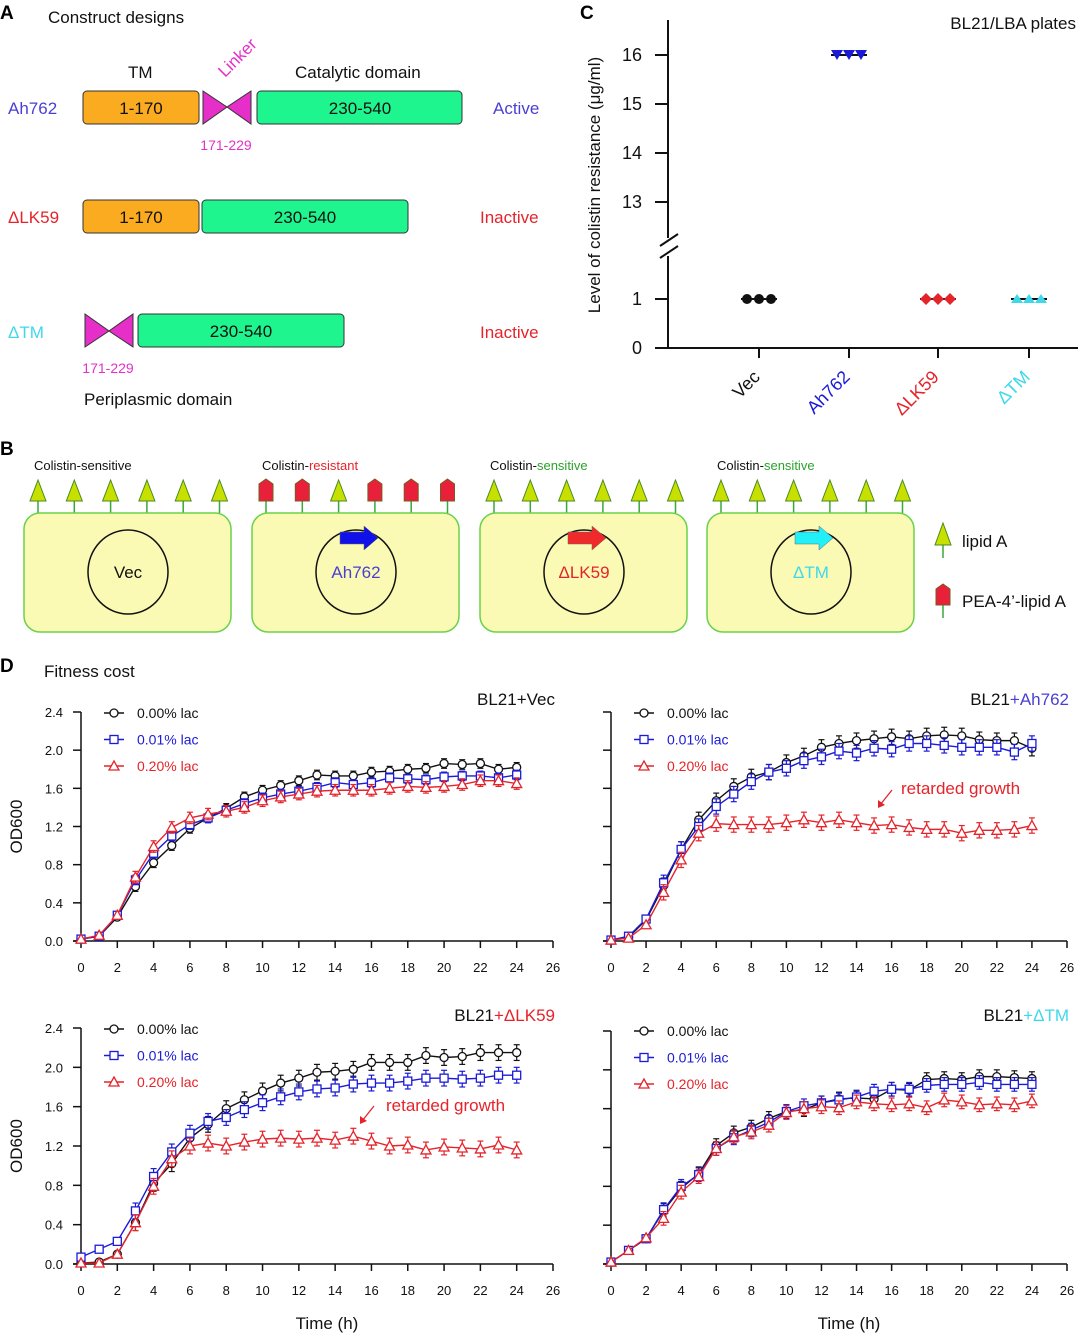  I want to click on x-tick-label: ΔTM, so click(1013, 387).